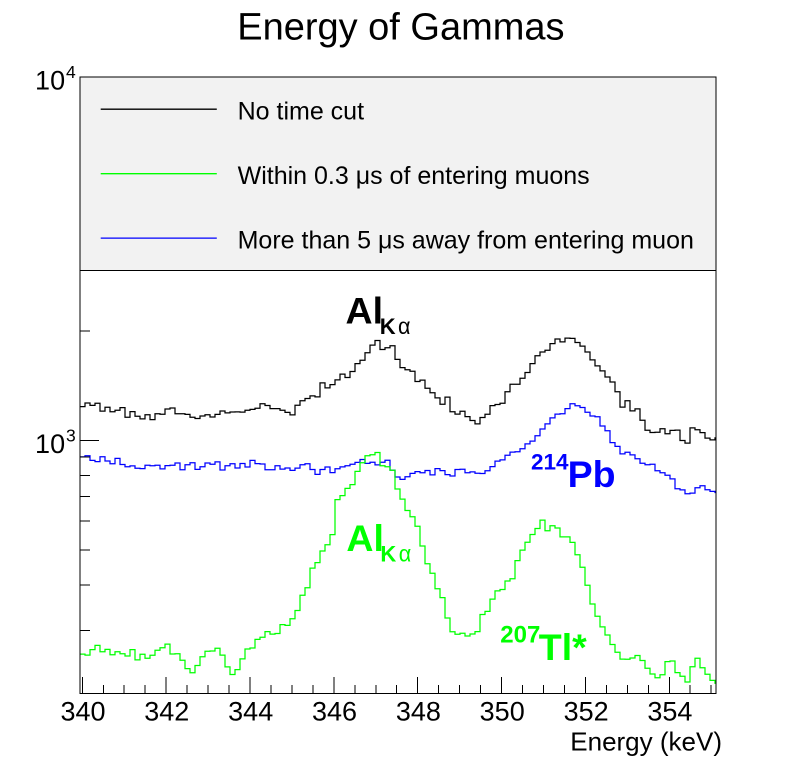 This screenshot has width=796, height=772. Describe the element at coordinates (82, 712) in the screenshot. I see `svg-text: 340` at that location.